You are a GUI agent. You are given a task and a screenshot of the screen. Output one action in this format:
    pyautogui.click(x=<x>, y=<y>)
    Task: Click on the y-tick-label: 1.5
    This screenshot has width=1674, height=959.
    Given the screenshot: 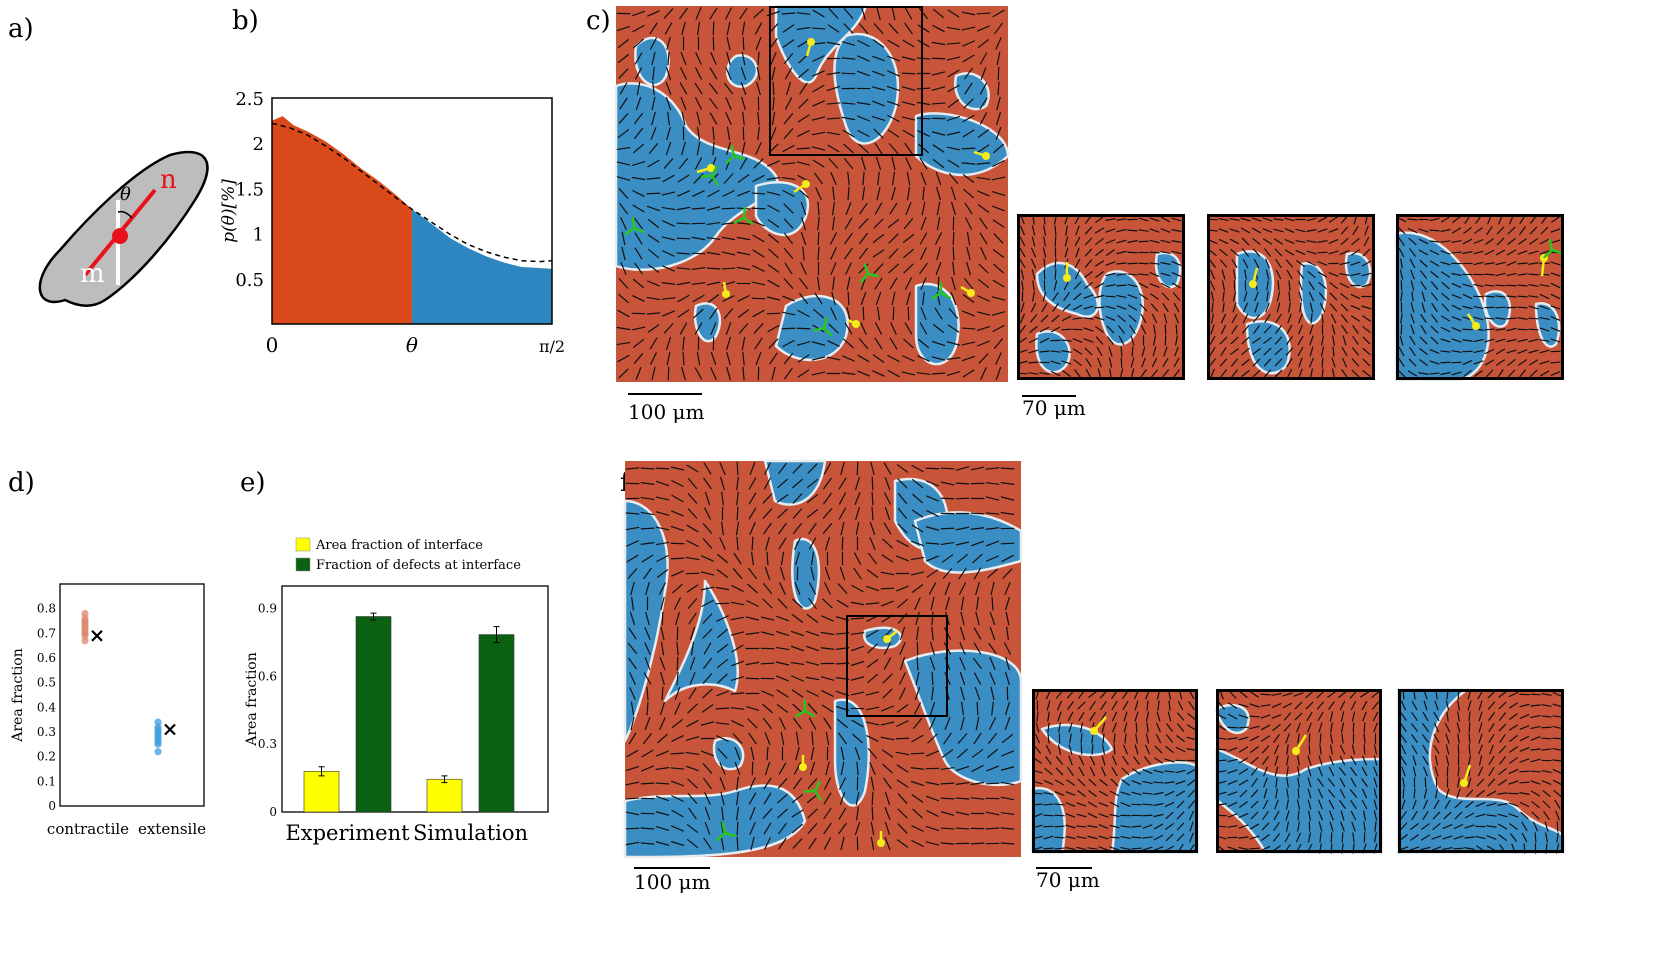 What is the action you would take?
    pyautogui.click(x=249, y=189)
    